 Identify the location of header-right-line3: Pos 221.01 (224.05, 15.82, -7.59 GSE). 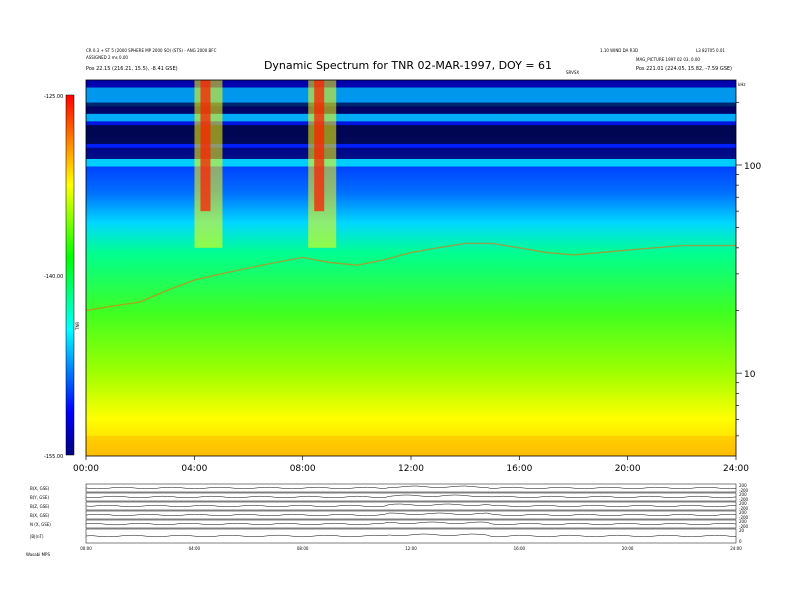
(684, 69).